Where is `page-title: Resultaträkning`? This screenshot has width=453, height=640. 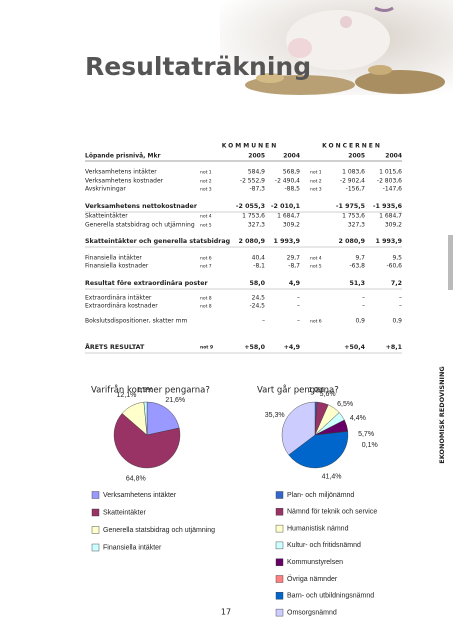
page-title: Resultaträkning is located at coordinates (198, 66).